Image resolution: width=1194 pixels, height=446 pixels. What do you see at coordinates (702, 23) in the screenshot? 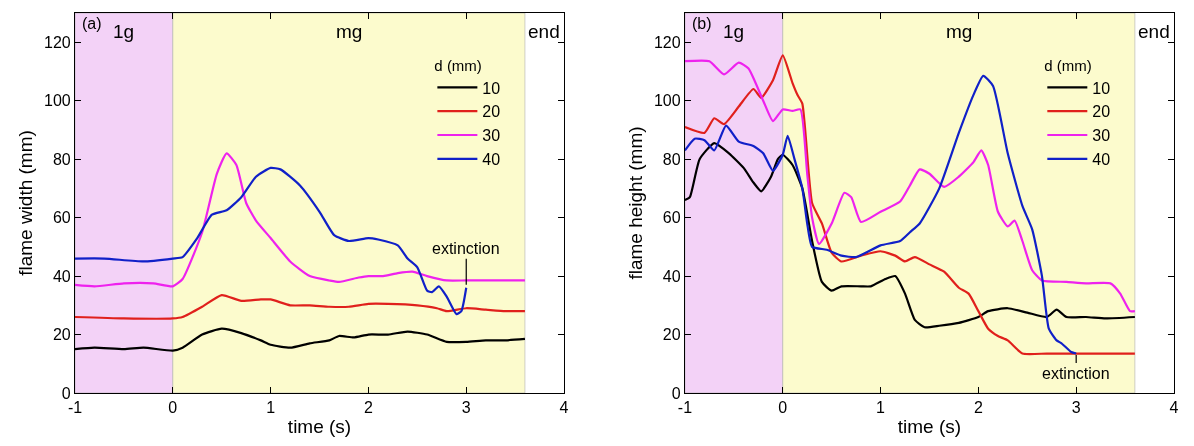
I see `annotation: (b)` at bounding box center [702, 23].